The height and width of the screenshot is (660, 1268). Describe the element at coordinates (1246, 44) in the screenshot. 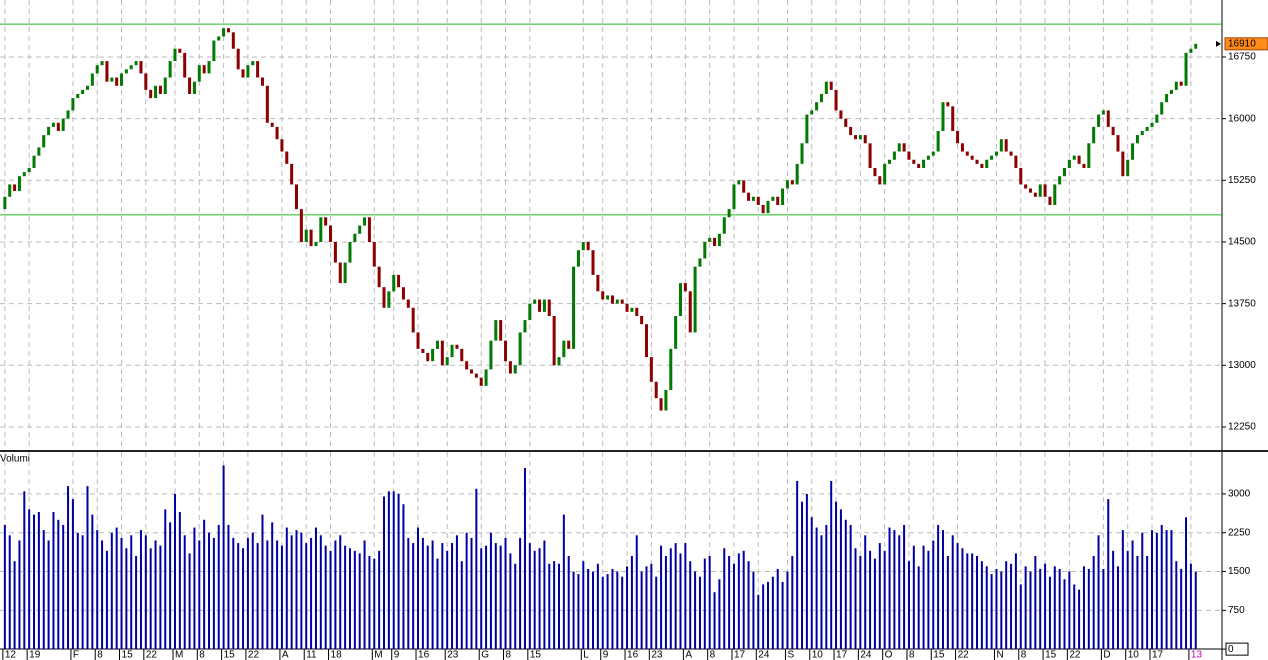

I see `last-price-box` at that location.